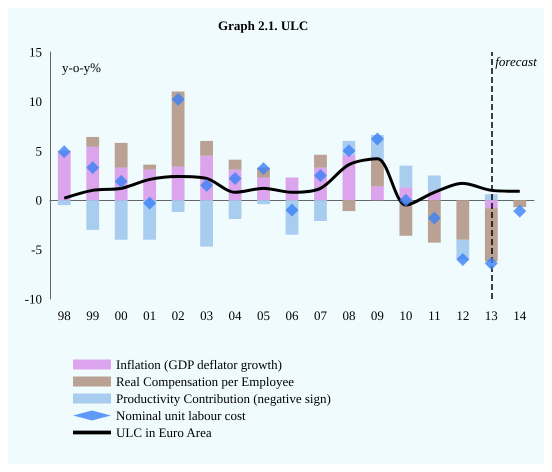 The width and height of the screenshot is (552, 472). What do you see at coordinates (235, 315) in the screenshot?
I see `x-tick-label: 04` at bounding box center [235, 315].